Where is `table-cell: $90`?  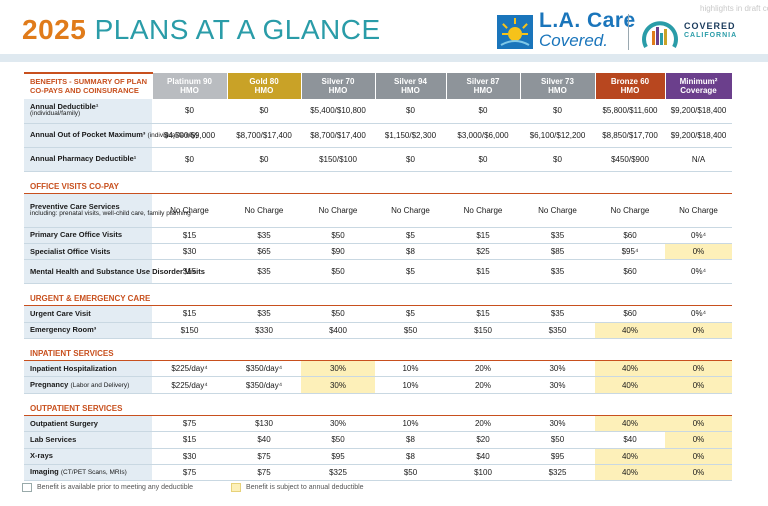
table-cell: $90 is located at coordinates (338, 252).